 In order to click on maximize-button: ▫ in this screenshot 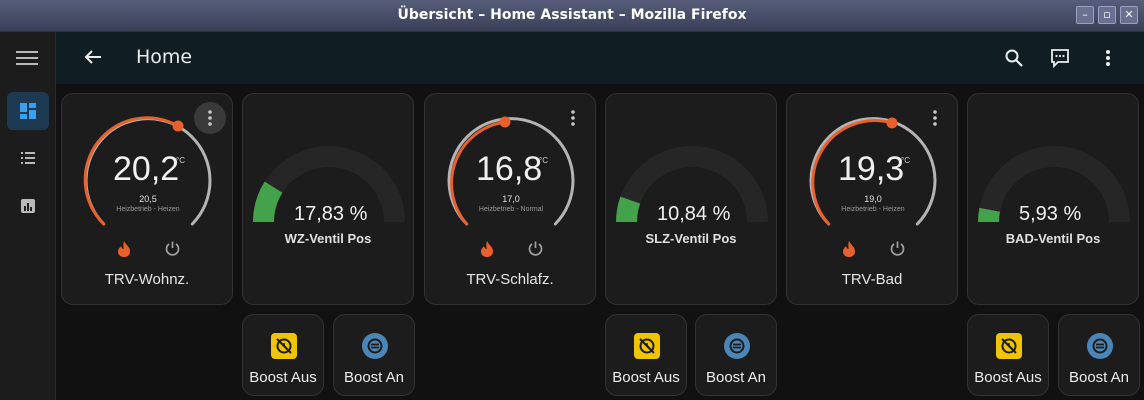, I will do `click(1107, 15)`.